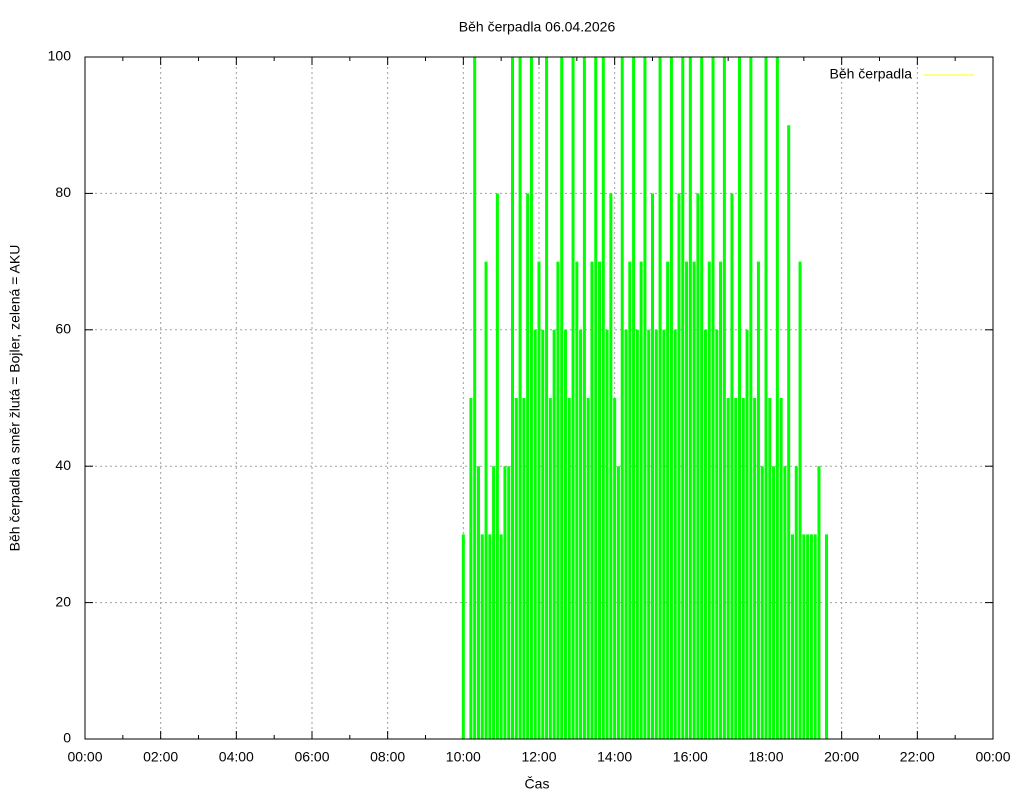 This screenshot has width=1024, height=805. Describe the element at coordinates (63, 601) in the screenshot. I see `y-tick-label: 20` at that location.